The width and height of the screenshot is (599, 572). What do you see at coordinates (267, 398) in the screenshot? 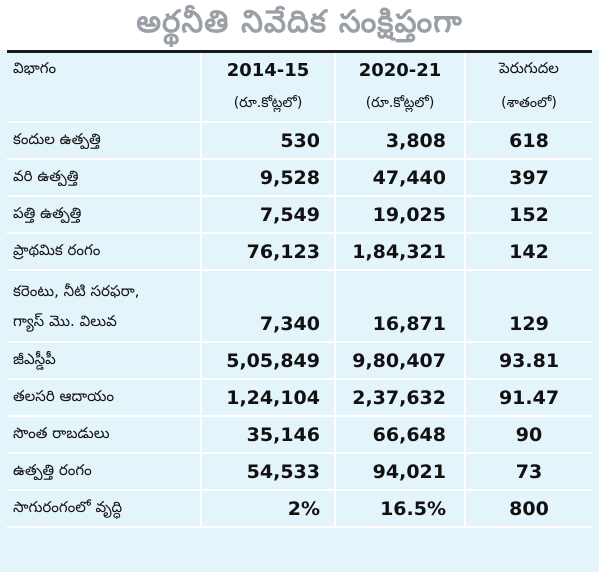
I see `value-2014-15: 1,24,104` at bounding box center [267, 398].